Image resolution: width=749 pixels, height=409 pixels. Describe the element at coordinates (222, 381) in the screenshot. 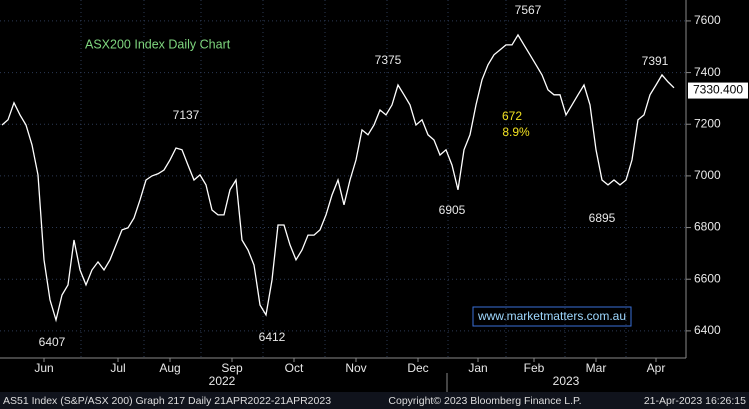

I see `year-label: 2022` at that location.